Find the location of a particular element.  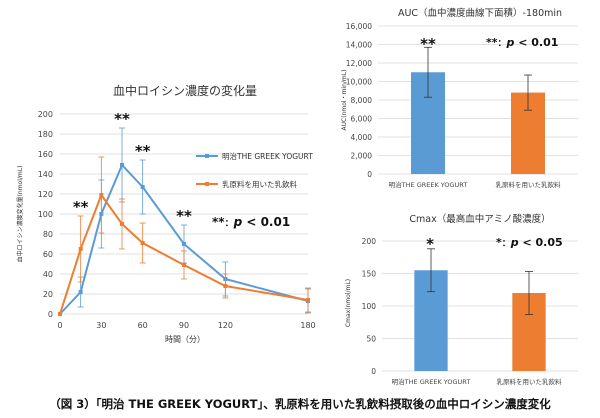

y-tick-label: 140 is located at coordinates (45, 174).